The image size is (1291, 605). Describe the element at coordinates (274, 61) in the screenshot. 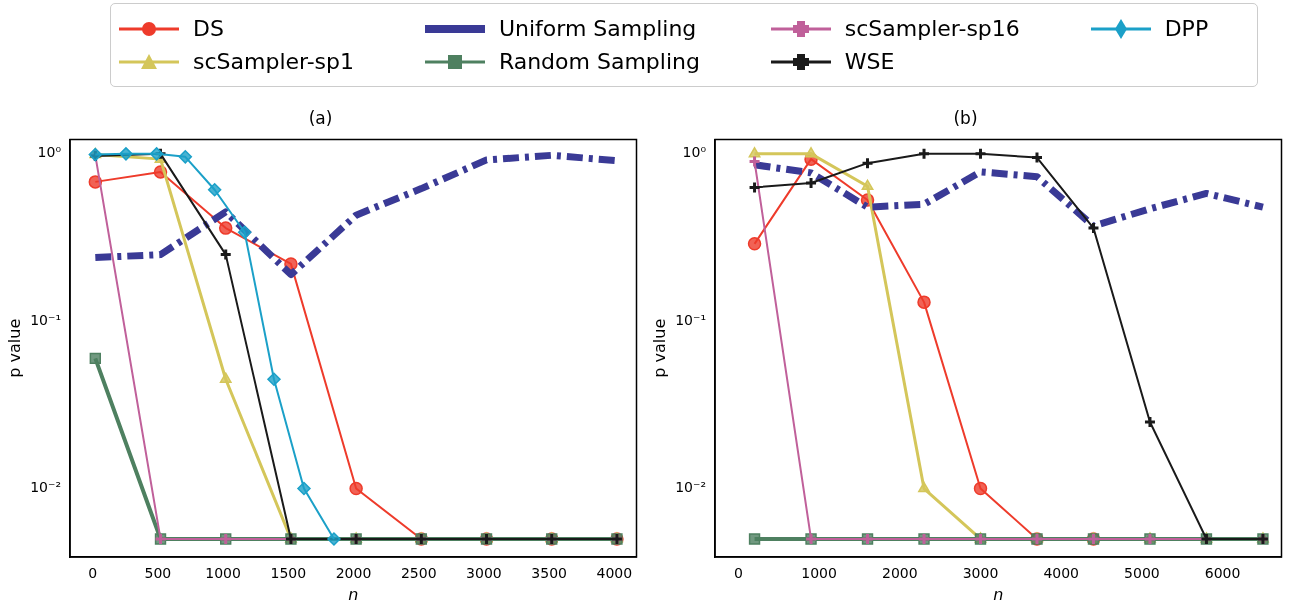

I see `legend-label: scSampler-sp1` at that location.